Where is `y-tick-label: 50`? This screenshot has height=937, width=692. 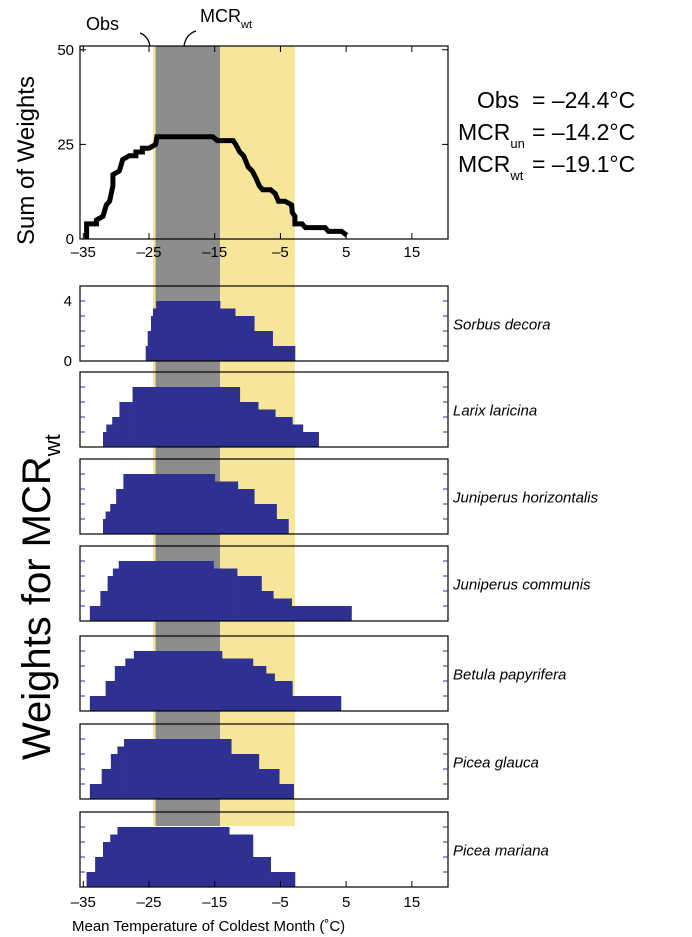
y-tick-label: 50 is located at coordinates (65, 50).